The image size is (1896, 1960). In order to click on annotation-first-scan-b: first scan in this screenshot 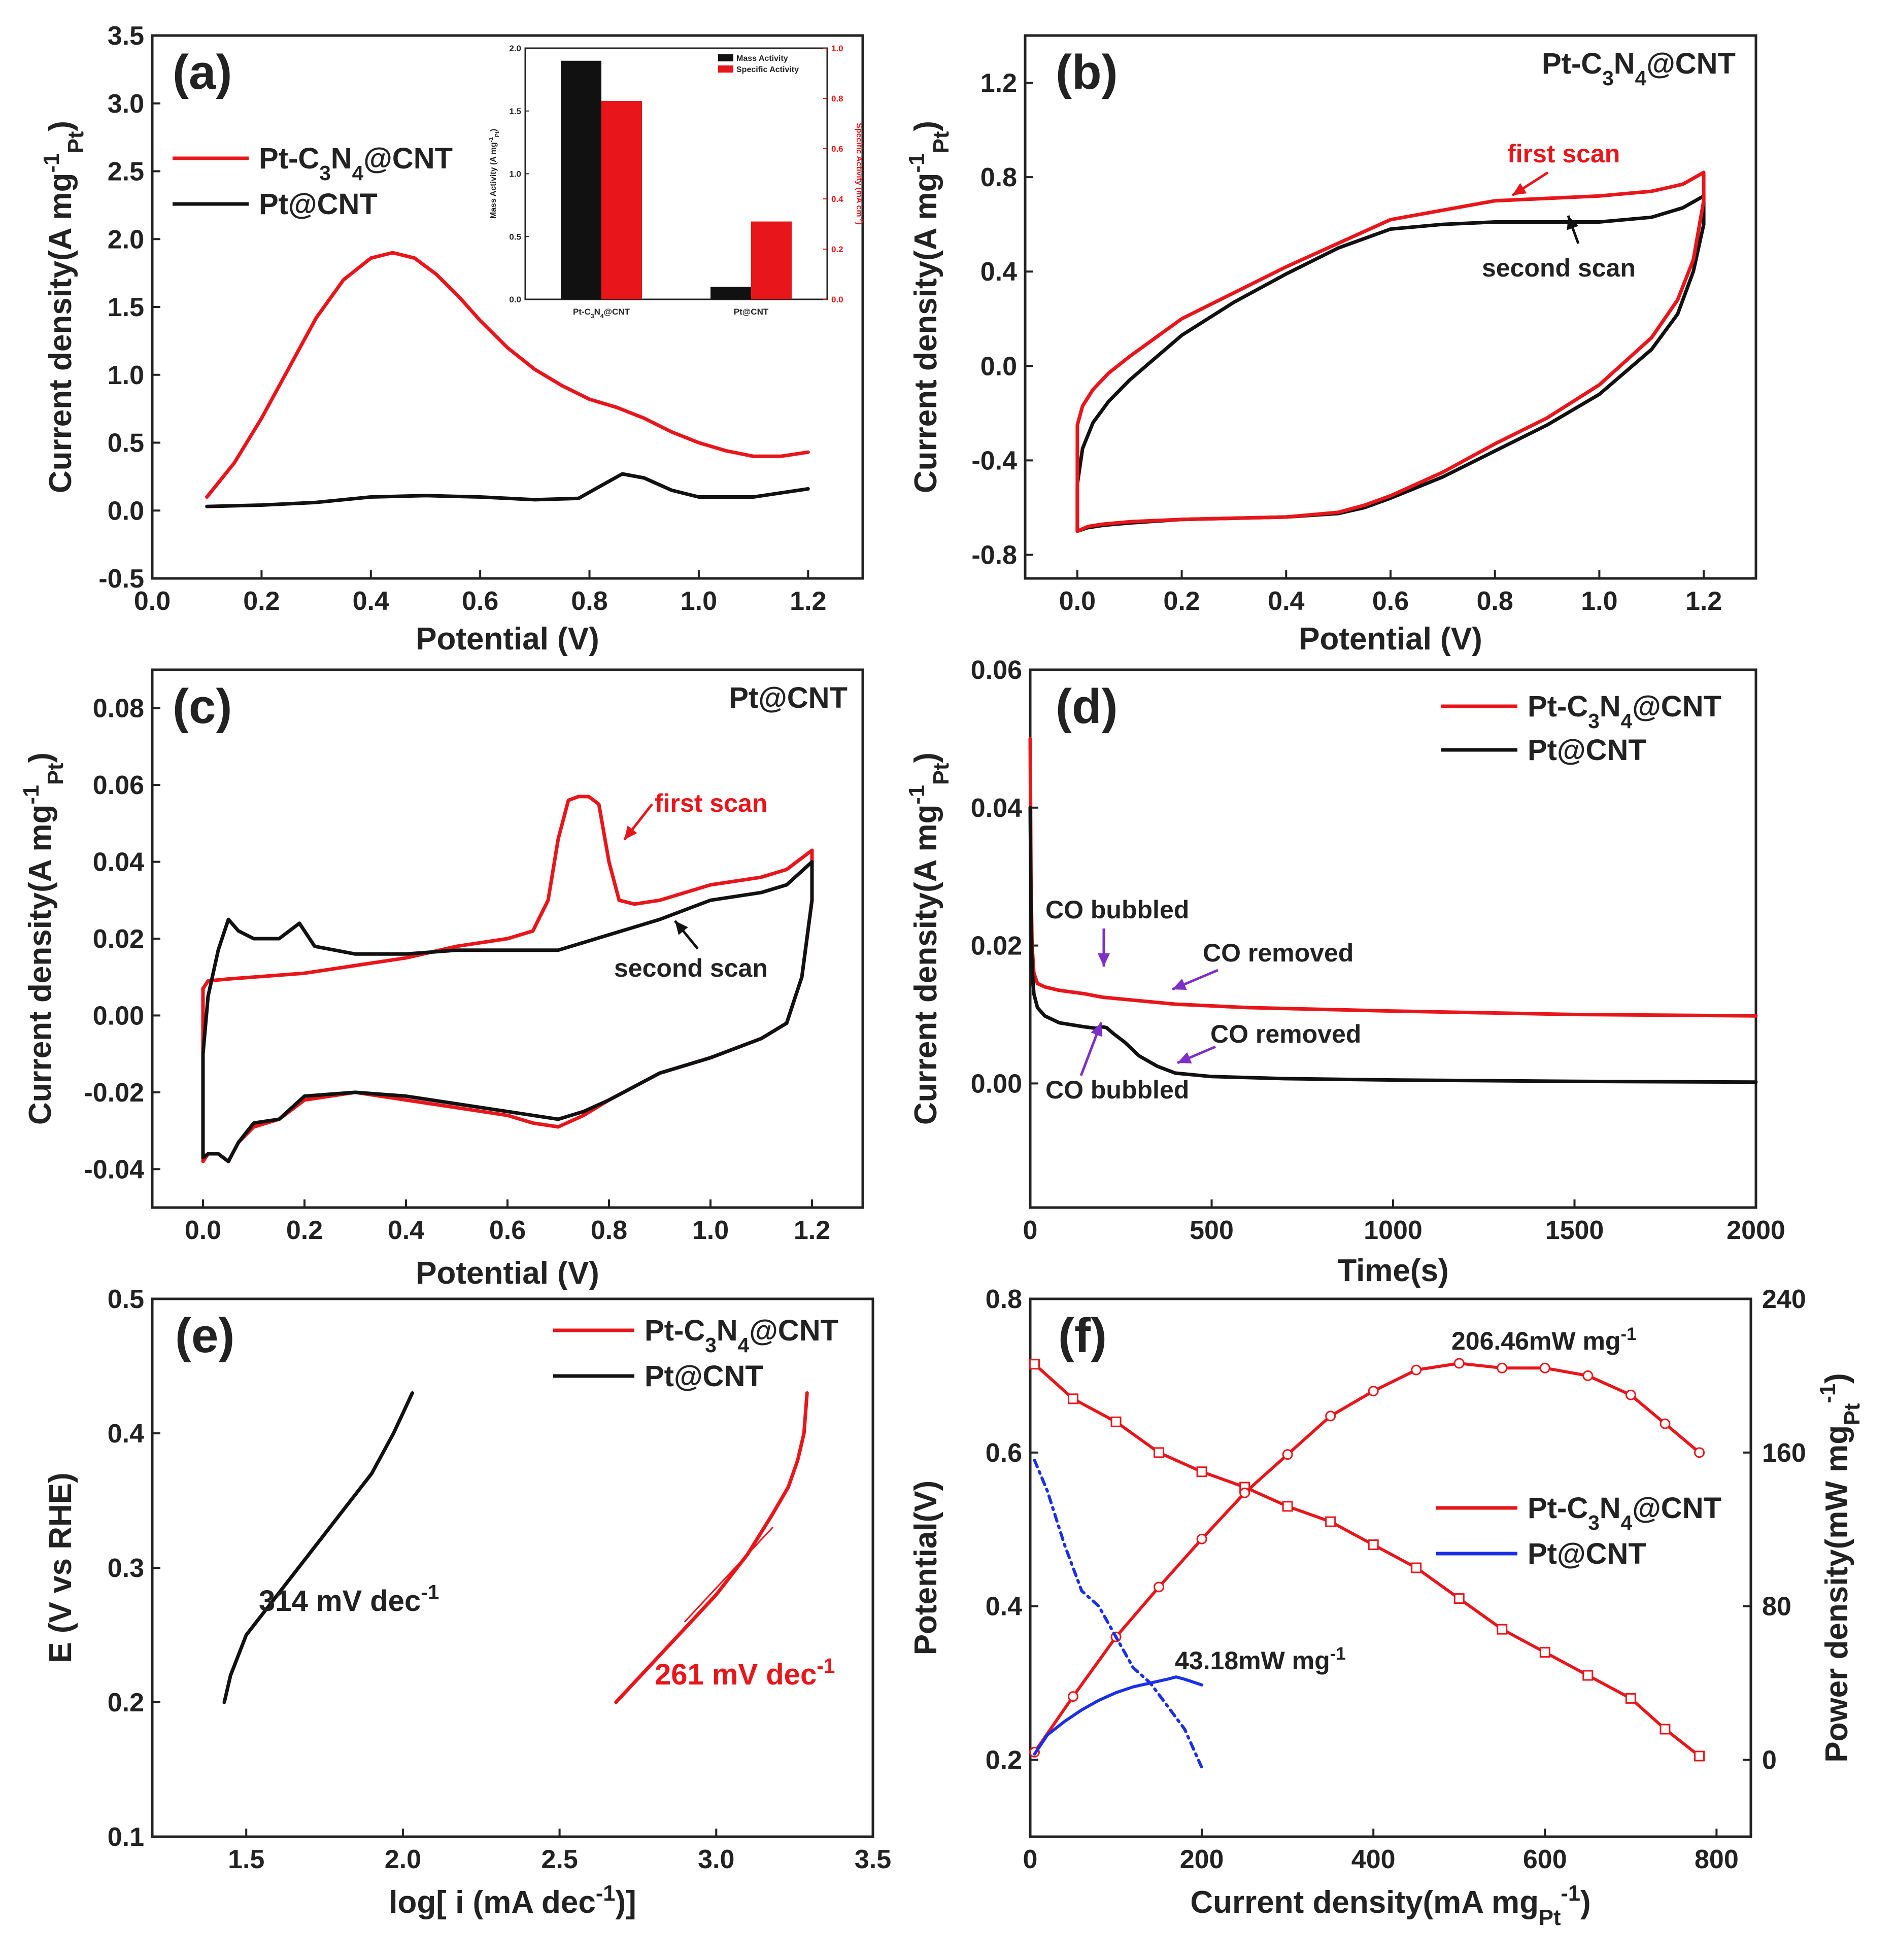, I will do `click(1563, 154)`.